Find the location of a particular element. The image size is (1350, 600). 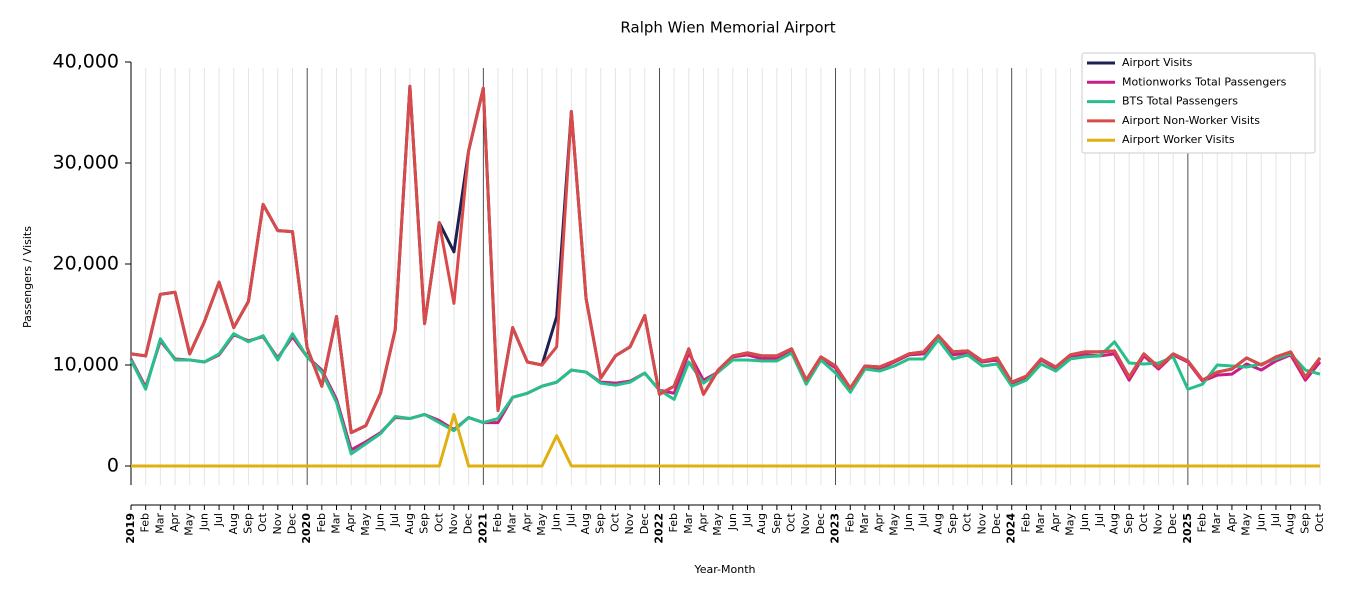

legend-label: BTS Total Passengers is located at coordinates (1180, 101).